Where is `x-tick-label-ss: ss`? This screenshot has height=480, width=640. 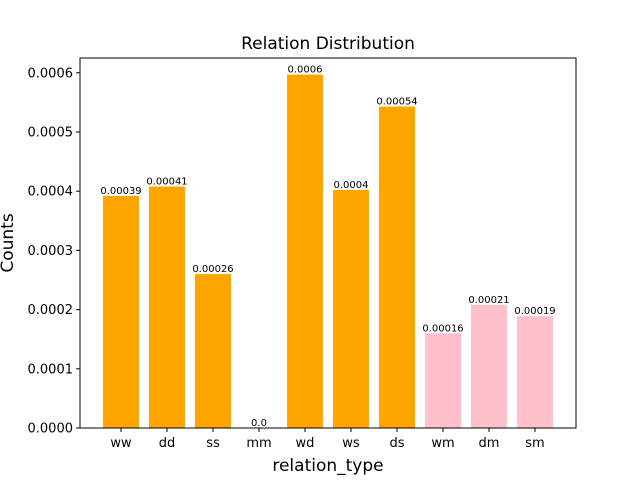
x-tick-label-ss: ss is located at coordinates (213, 443).